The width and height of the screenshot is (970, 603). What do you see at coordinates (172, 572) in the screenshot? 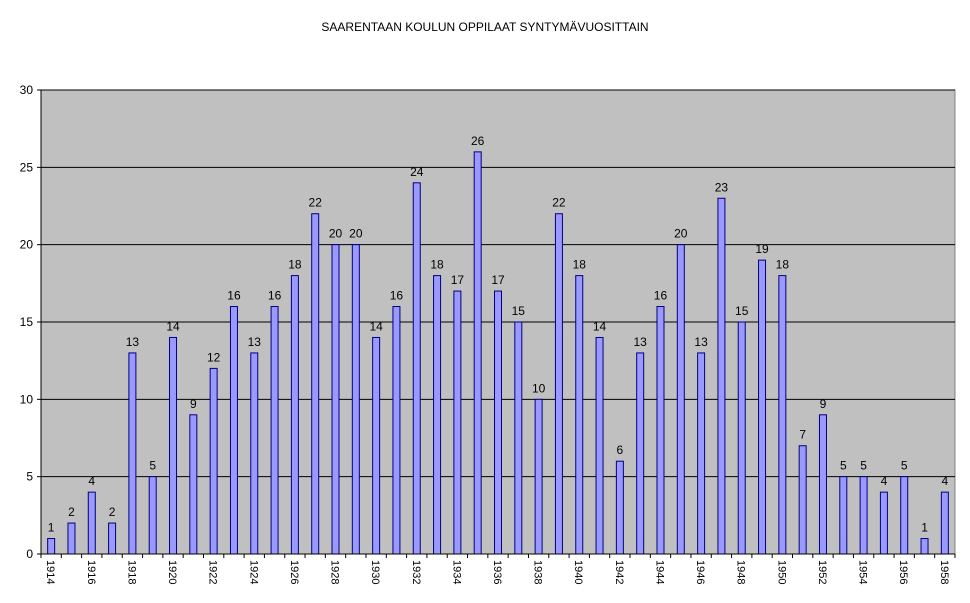
I see `x-tick-label: 1920` at bounding box center [172, 572].